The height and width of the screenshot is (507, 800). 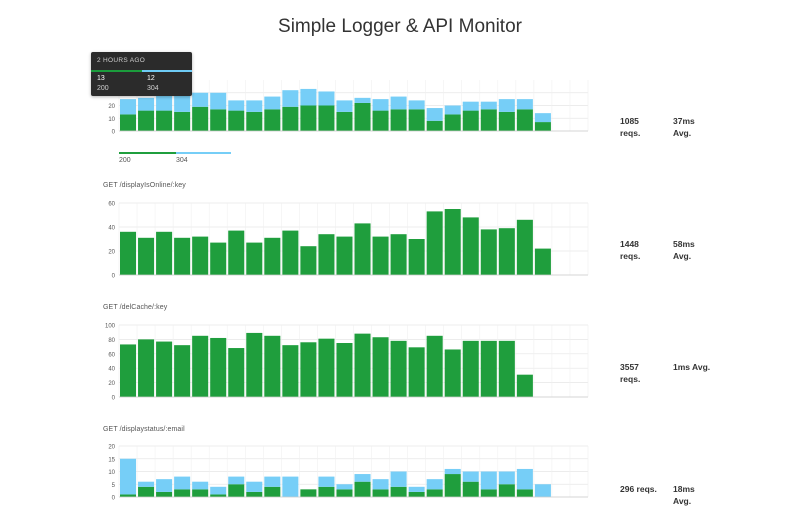 I want to click on tooltip-code-200: 200, so click(x=103, y=88).